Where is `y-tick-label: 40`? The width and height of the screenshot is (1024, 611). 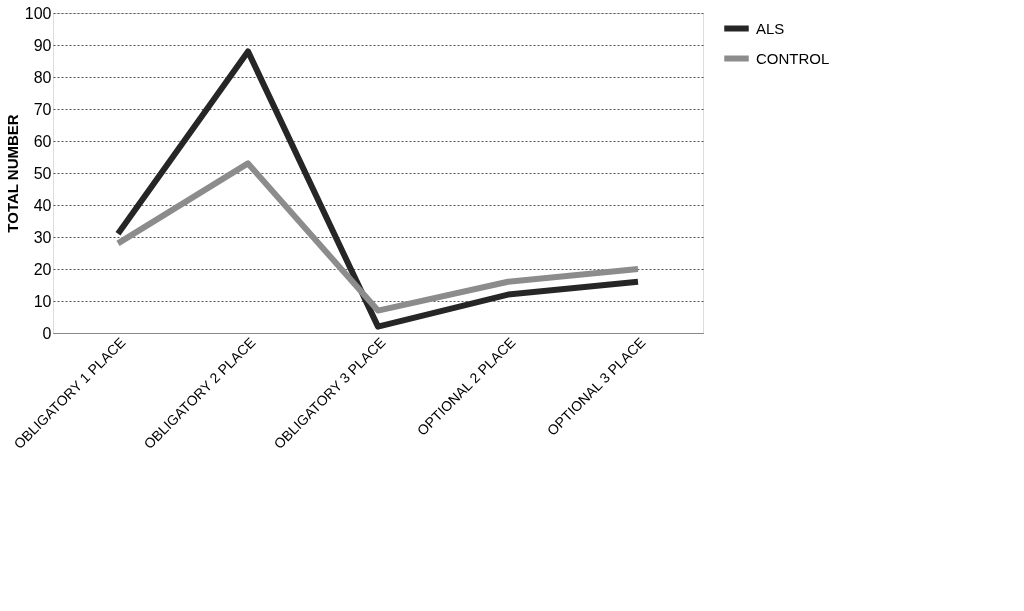 y-tick-label: 40 is located at coordinates (42, 205).